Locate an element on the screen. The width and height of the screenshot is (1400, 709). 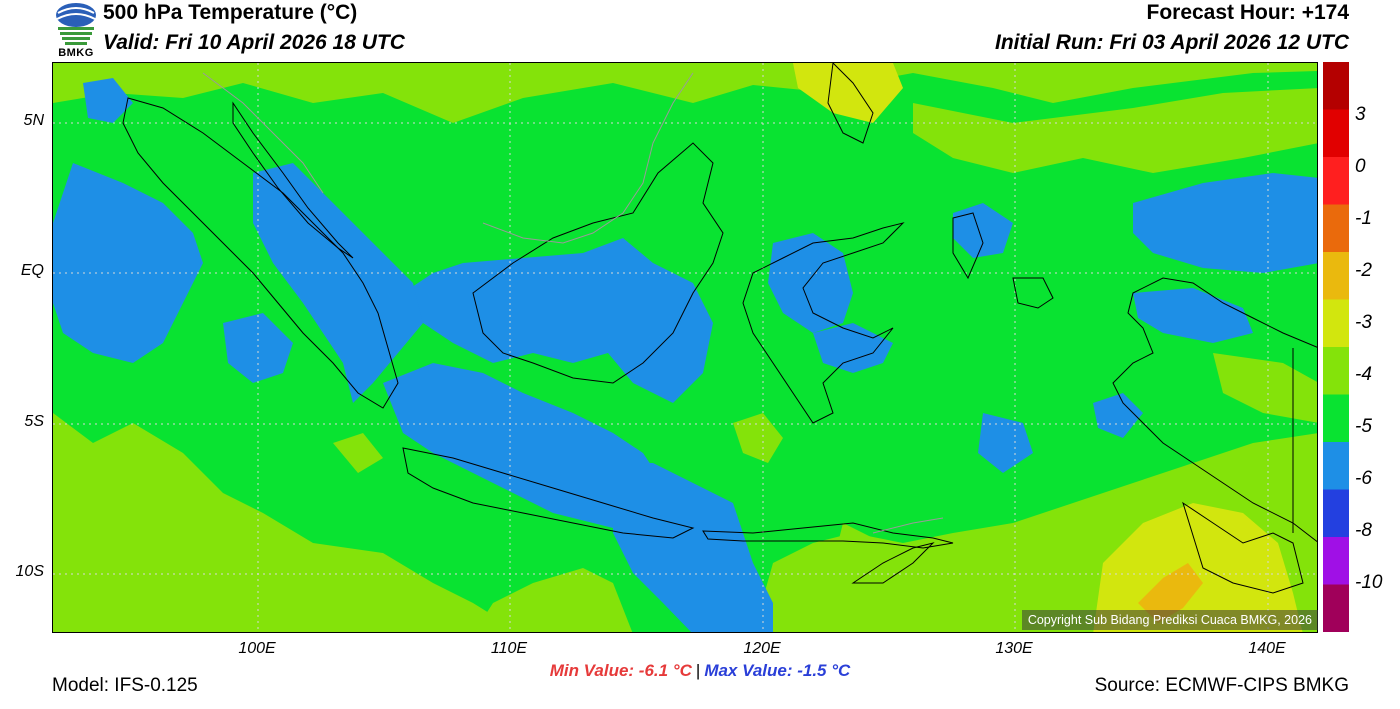
forecast-hour: Forecast Hour: +174 is located at coordinates (1248, 12).